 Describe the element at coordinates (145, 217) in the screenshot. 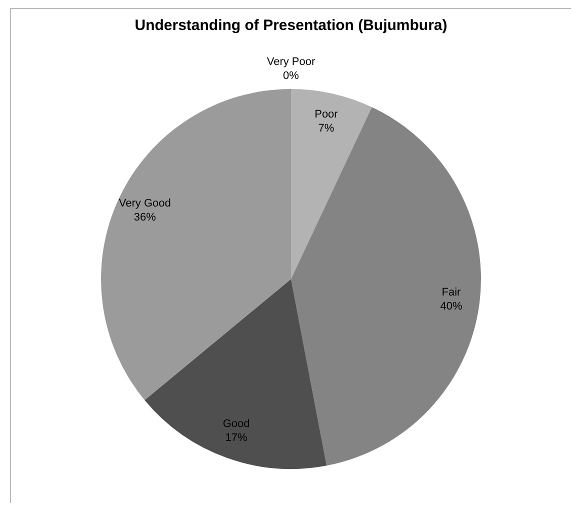

I see `data-label: 36%` at that location.